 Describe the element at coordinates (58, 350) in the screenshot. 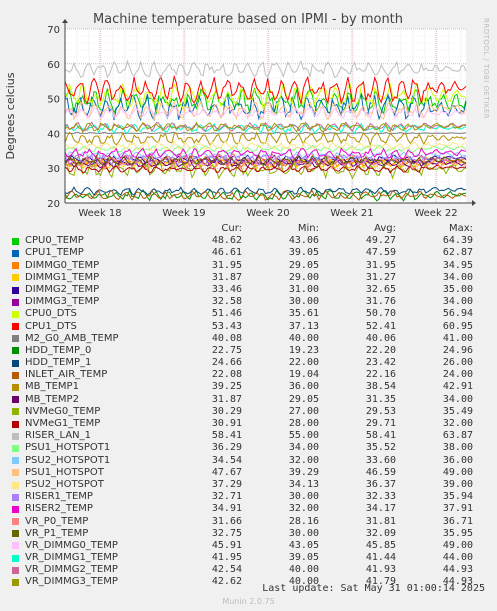

I see `legend-name: HDD_TEMP_0` at that location.